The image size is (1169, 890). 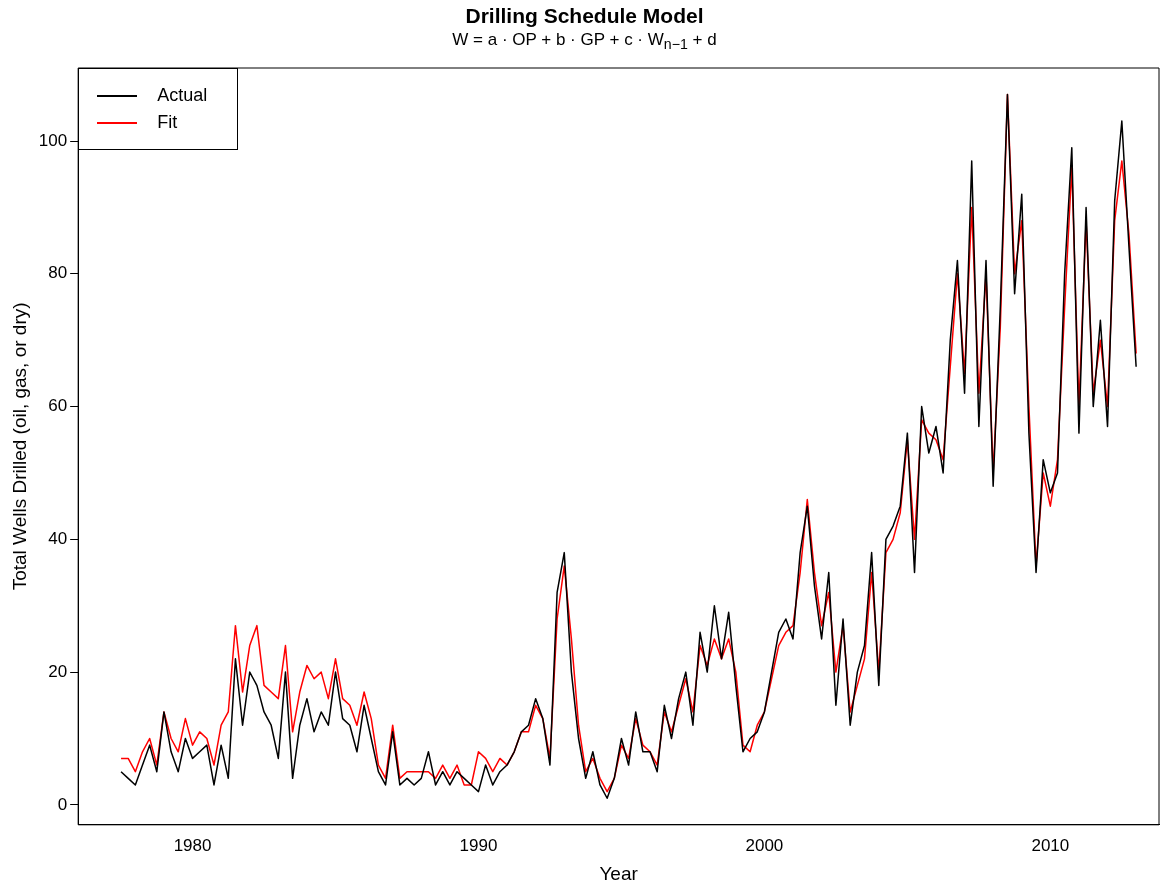 I want to click on x-tick-label: 1980, so click(x=192, y=845).